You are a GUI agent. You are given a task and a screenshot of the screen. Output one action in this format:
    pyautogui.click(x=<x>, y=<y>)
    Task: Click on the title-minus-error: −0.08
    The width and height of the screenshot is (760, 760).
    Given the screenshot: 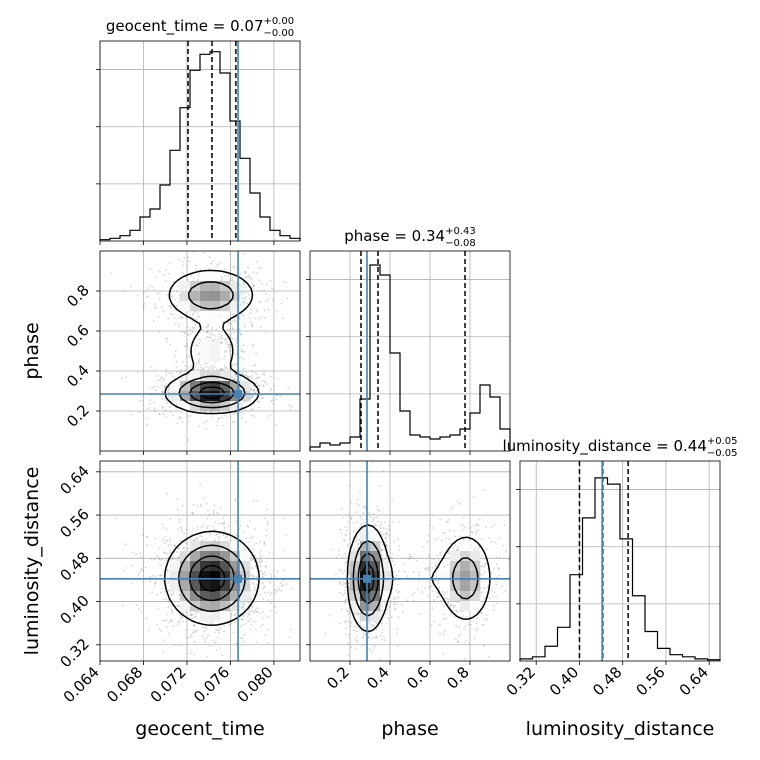 What is the action you would take?
    pyautogui.click(x=460, y=243)
    